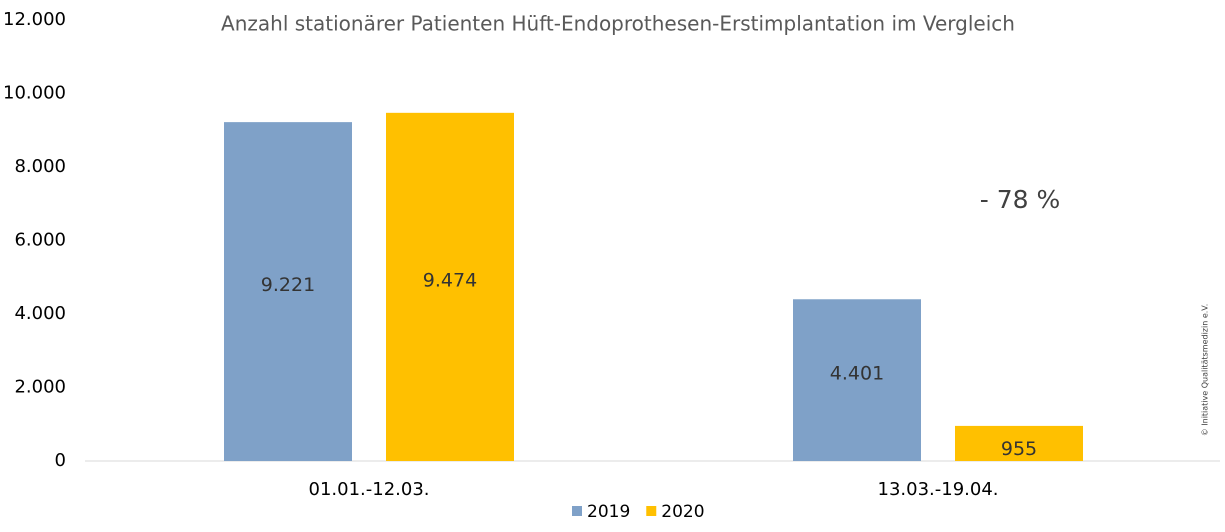 This screenshot has width=1225, height=532. I want to click on y-tick-label: 10.000, so click(34, 93).